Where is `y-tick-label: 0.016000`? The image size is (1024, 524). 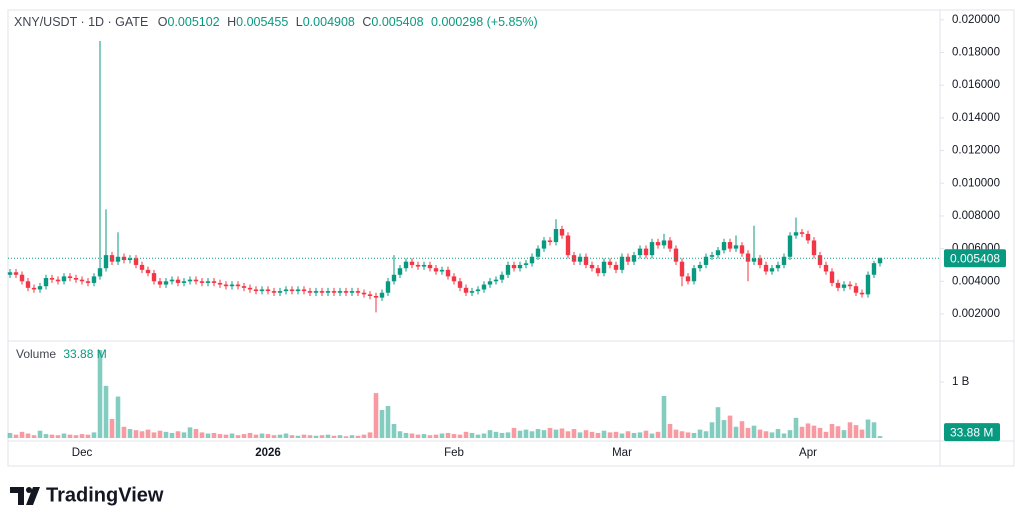
y-tick-label: 0.016000 is located at coordinates (976, 85).